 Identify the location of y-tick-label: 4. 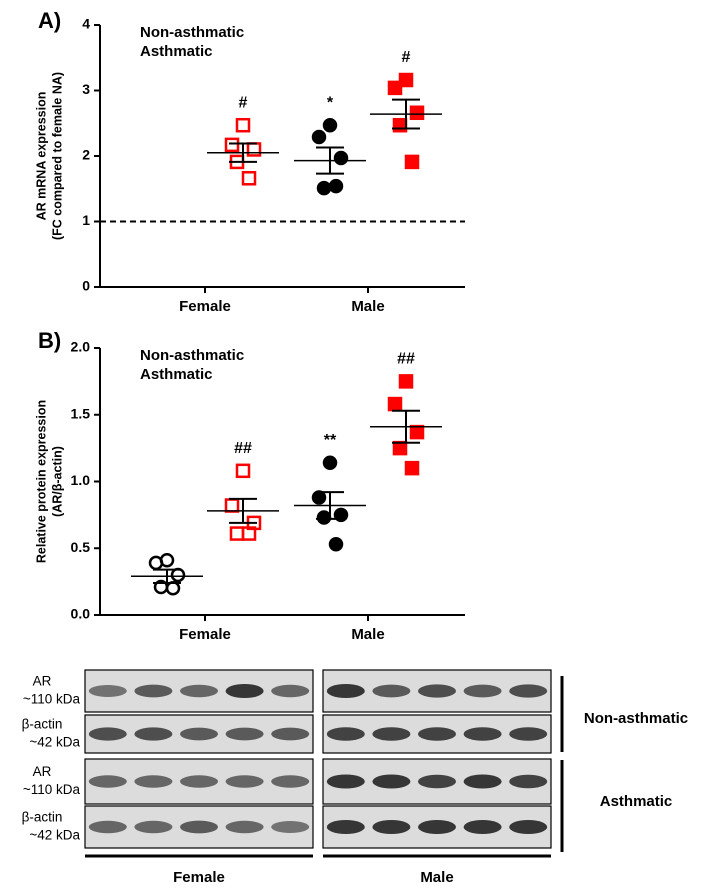
(86, 24).